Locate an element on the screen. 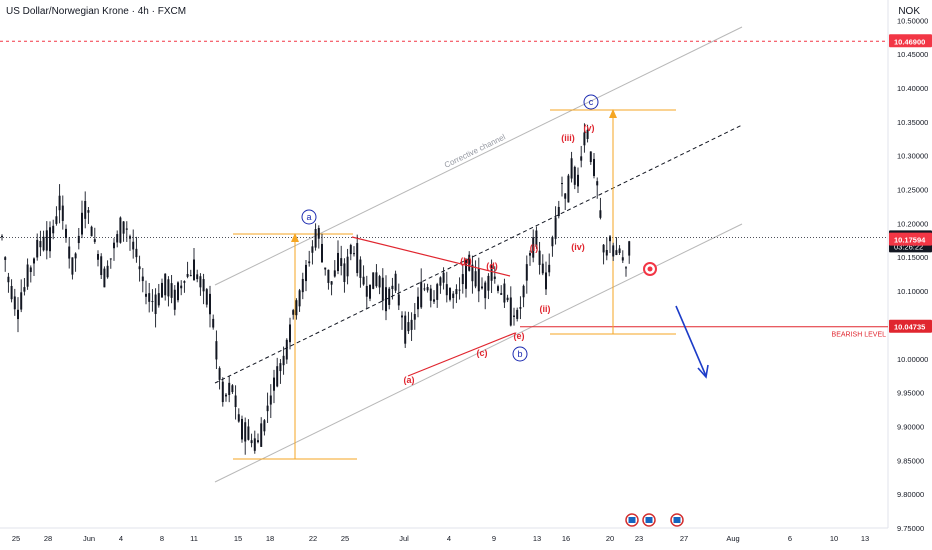 This screenshot has height=550, width=932. chart-title: US Dollar/Norwegian Krone · 4h · FXCM is located at coordinates (96, 11).